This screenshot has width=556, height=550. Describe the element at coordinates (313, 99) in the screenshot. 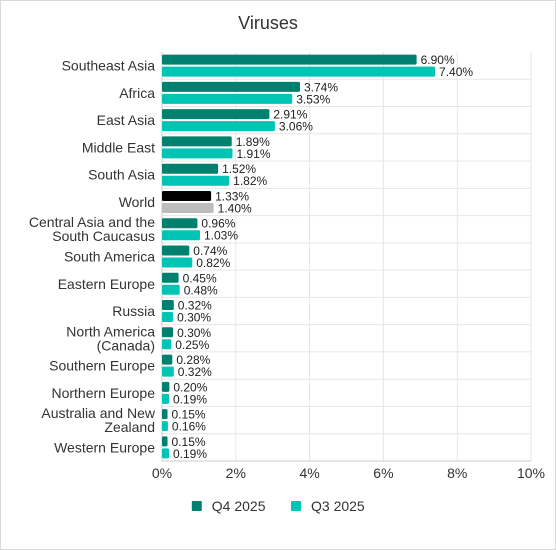

I see `data-label: 3.53%` at that location.